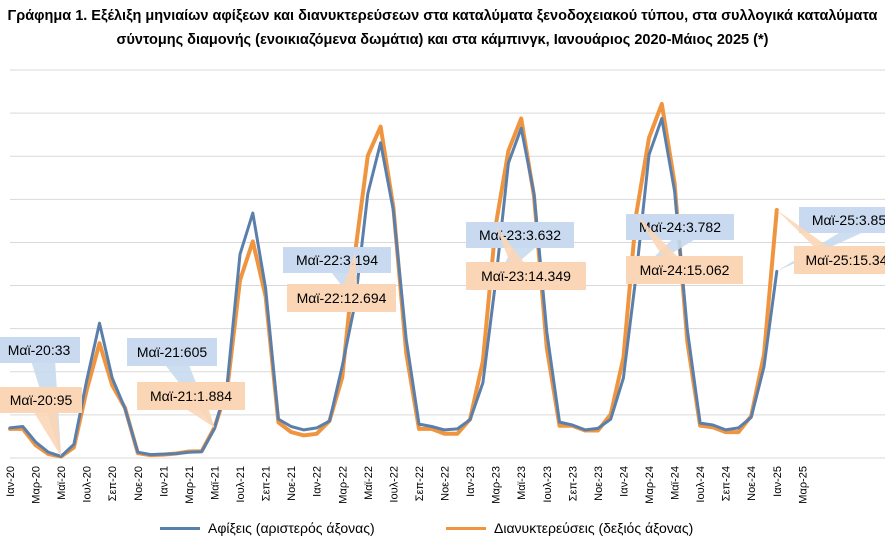  I want to click on x-tick-label: Νοε-24, so click(752, 483).